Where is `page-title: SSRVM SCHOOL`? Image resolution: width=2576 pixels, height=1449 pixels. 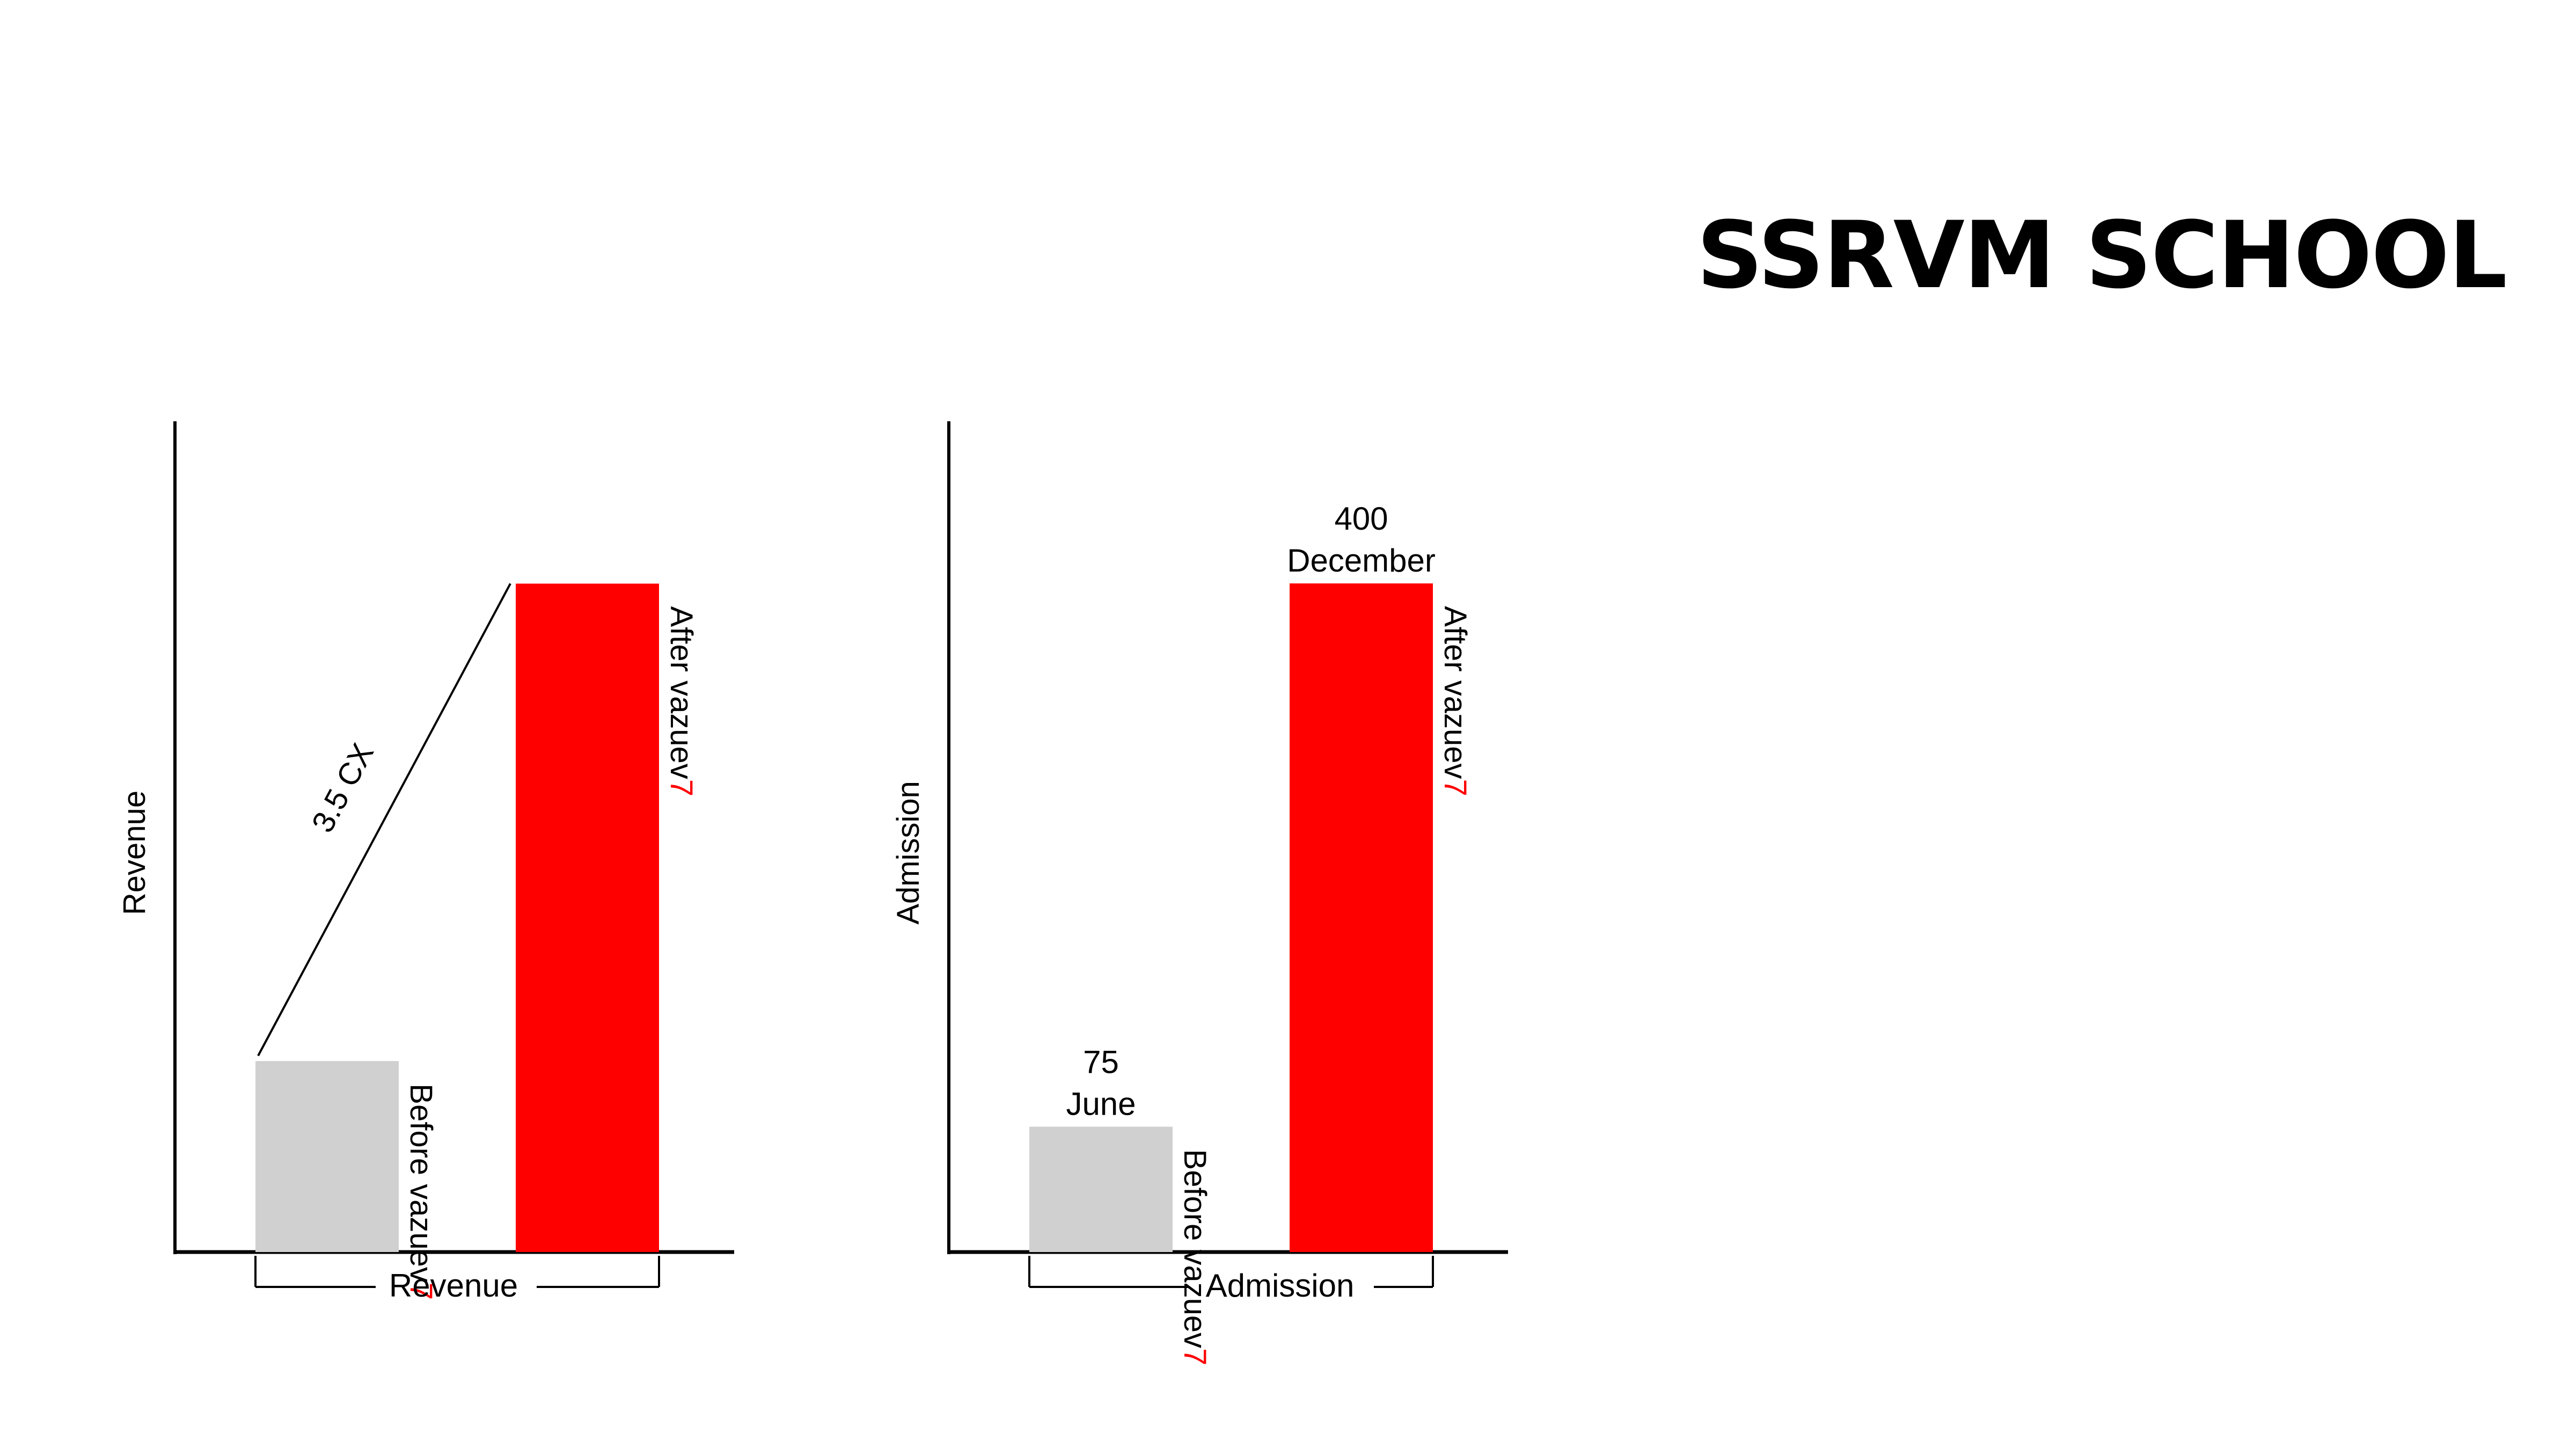 page-title: SSRVM SCHOOL is located at coordinates (2101, 255).